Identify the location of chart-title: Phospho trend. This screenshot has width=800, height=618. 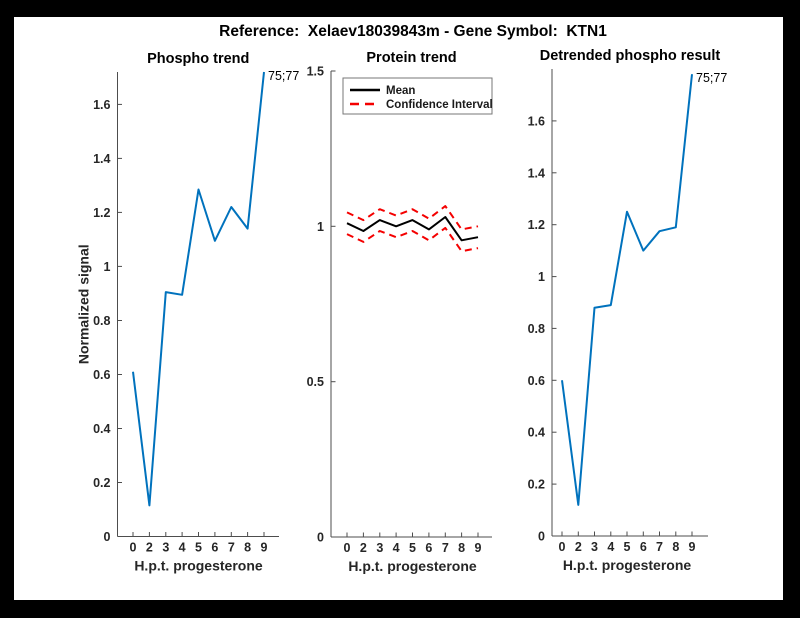
(198, 59).